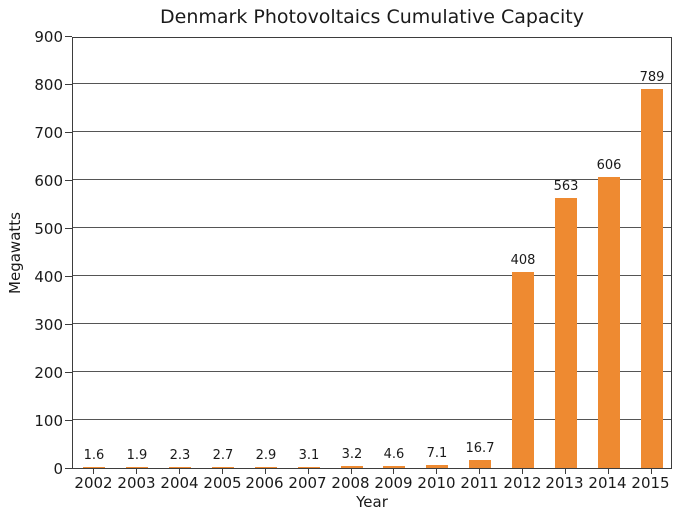 The height and width of the screenshot is (512, 683). I want to click on bar-2015, so click(652, 278).